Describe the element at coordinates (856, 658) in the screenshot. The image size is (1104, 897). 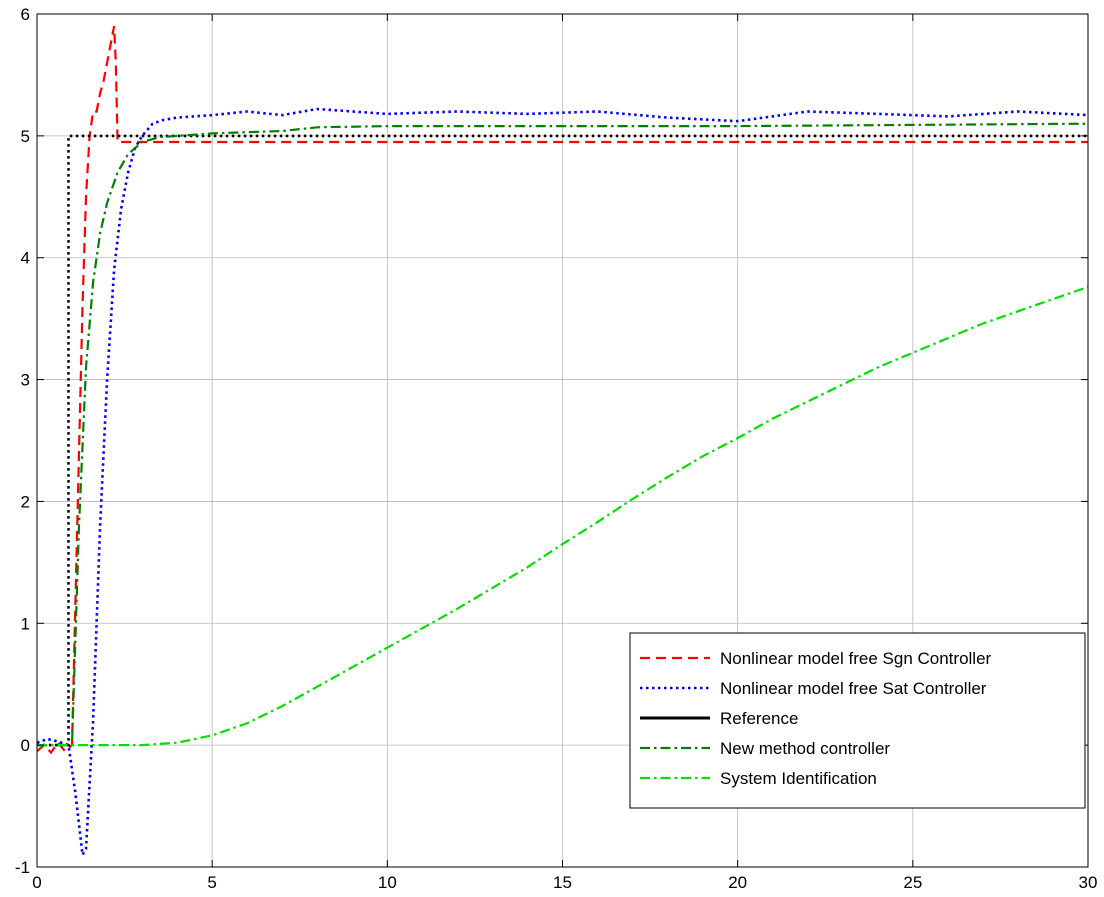
I see `legend-label-0: Nonlinear model free Sgn Controller` at that location.